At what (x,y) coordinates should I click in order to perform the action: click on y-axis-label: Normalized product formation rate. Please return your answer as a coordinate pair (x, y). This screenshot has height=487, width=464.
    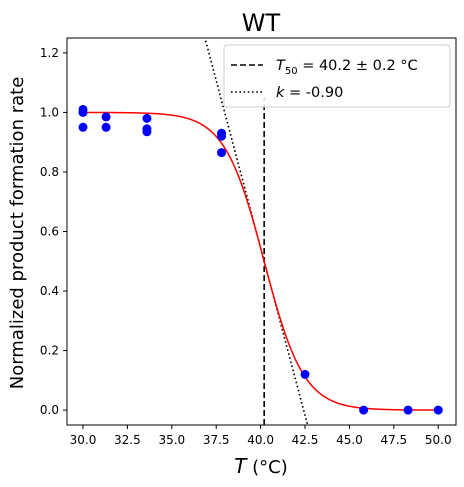
    Looking at the image, I should click on (17, 233).